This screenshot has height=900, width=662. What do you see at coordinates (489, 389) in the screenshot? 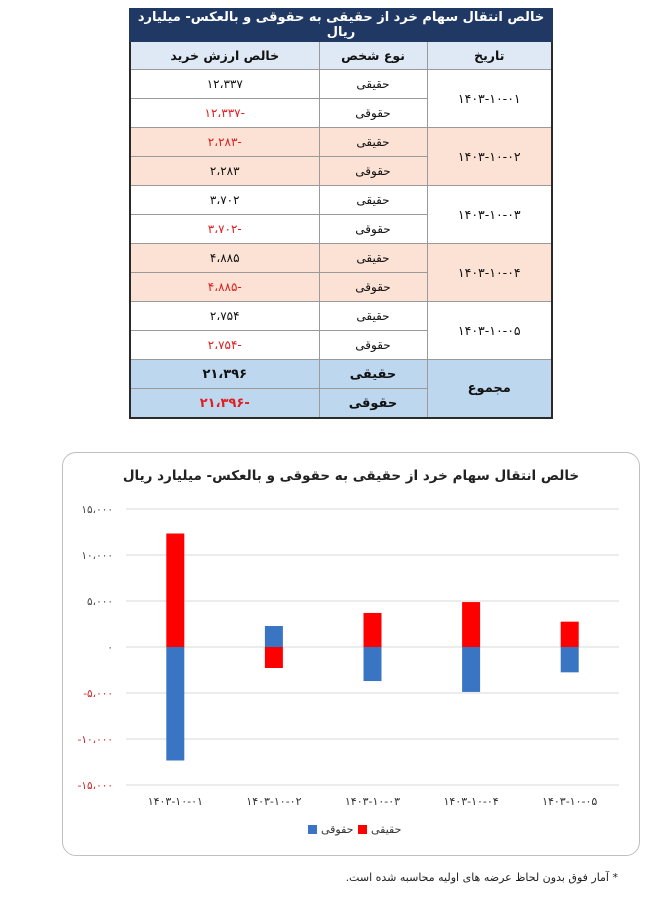
I see `cell-total-label: مجموع` at bounding box center [489, 389].